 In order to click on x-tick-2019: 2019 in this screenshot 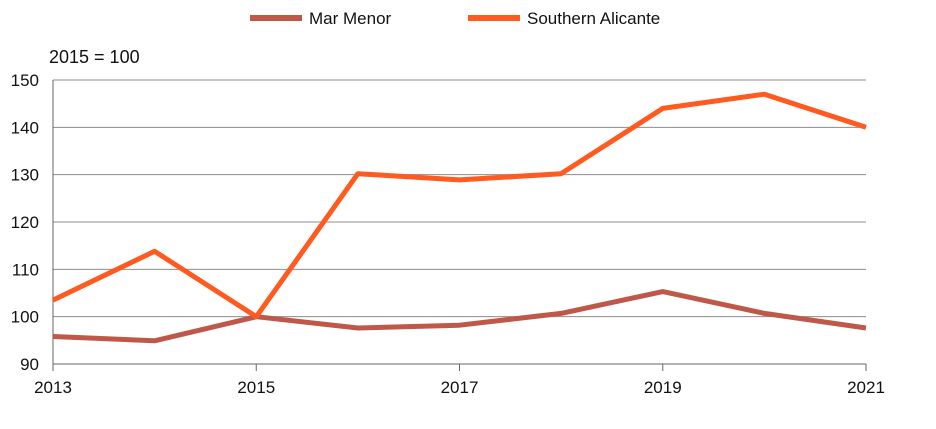, I will do `click(663, 387)`.